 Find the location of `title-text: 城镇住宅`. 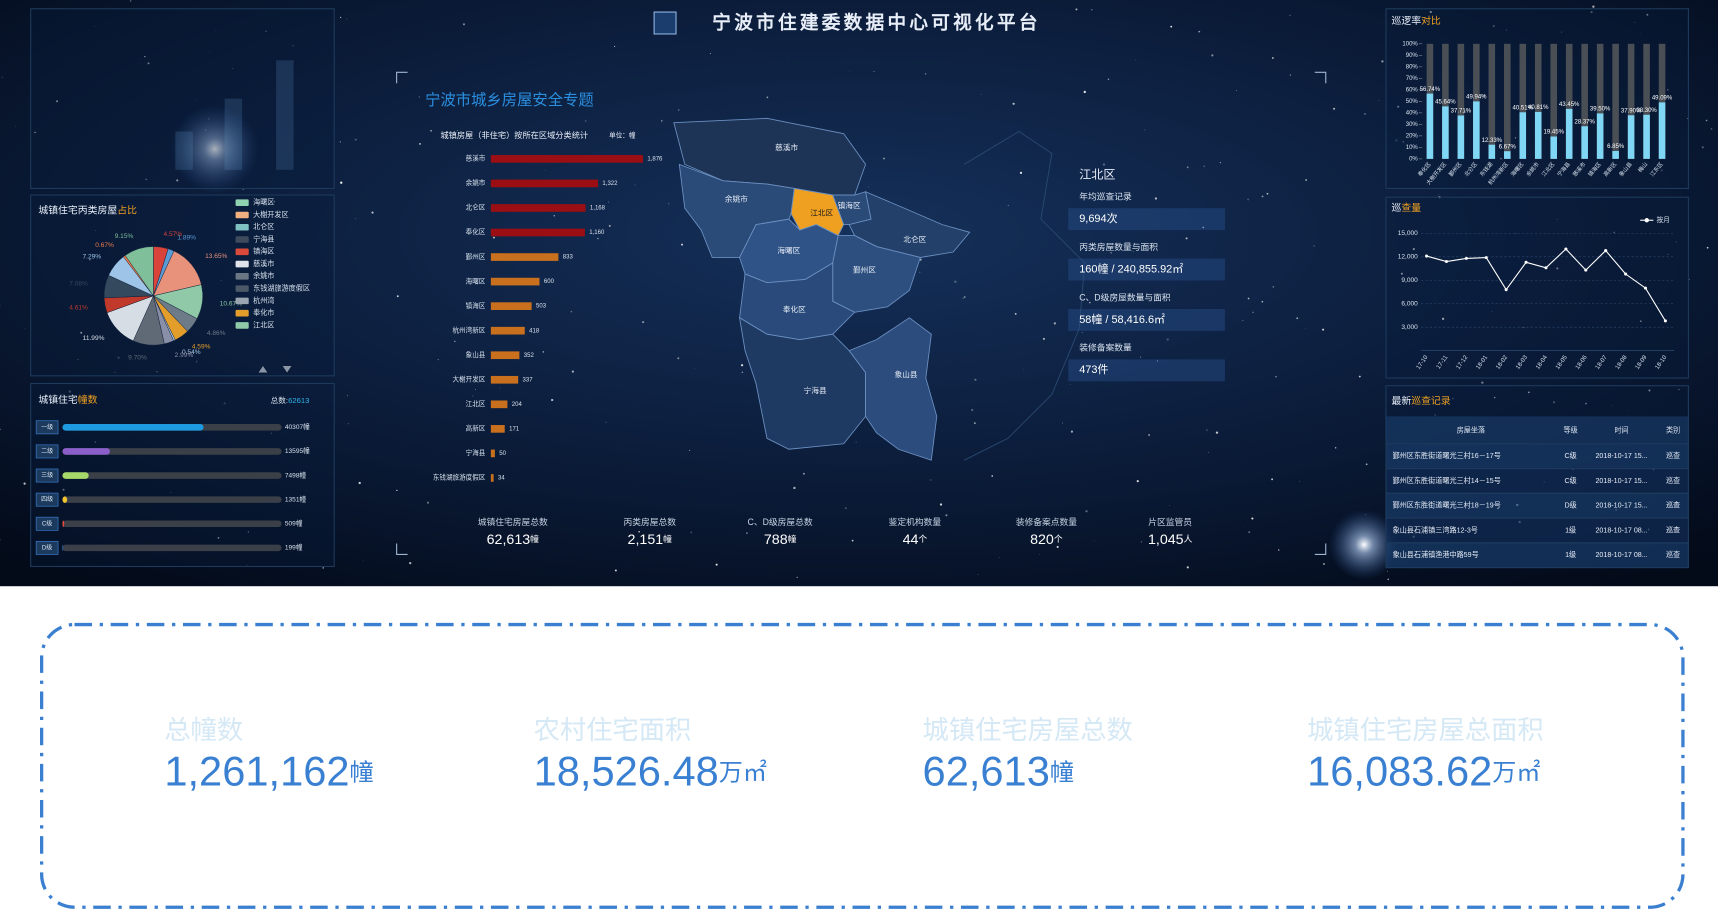

title-text: 城镇住宅 is located at coordinates (58, 399).